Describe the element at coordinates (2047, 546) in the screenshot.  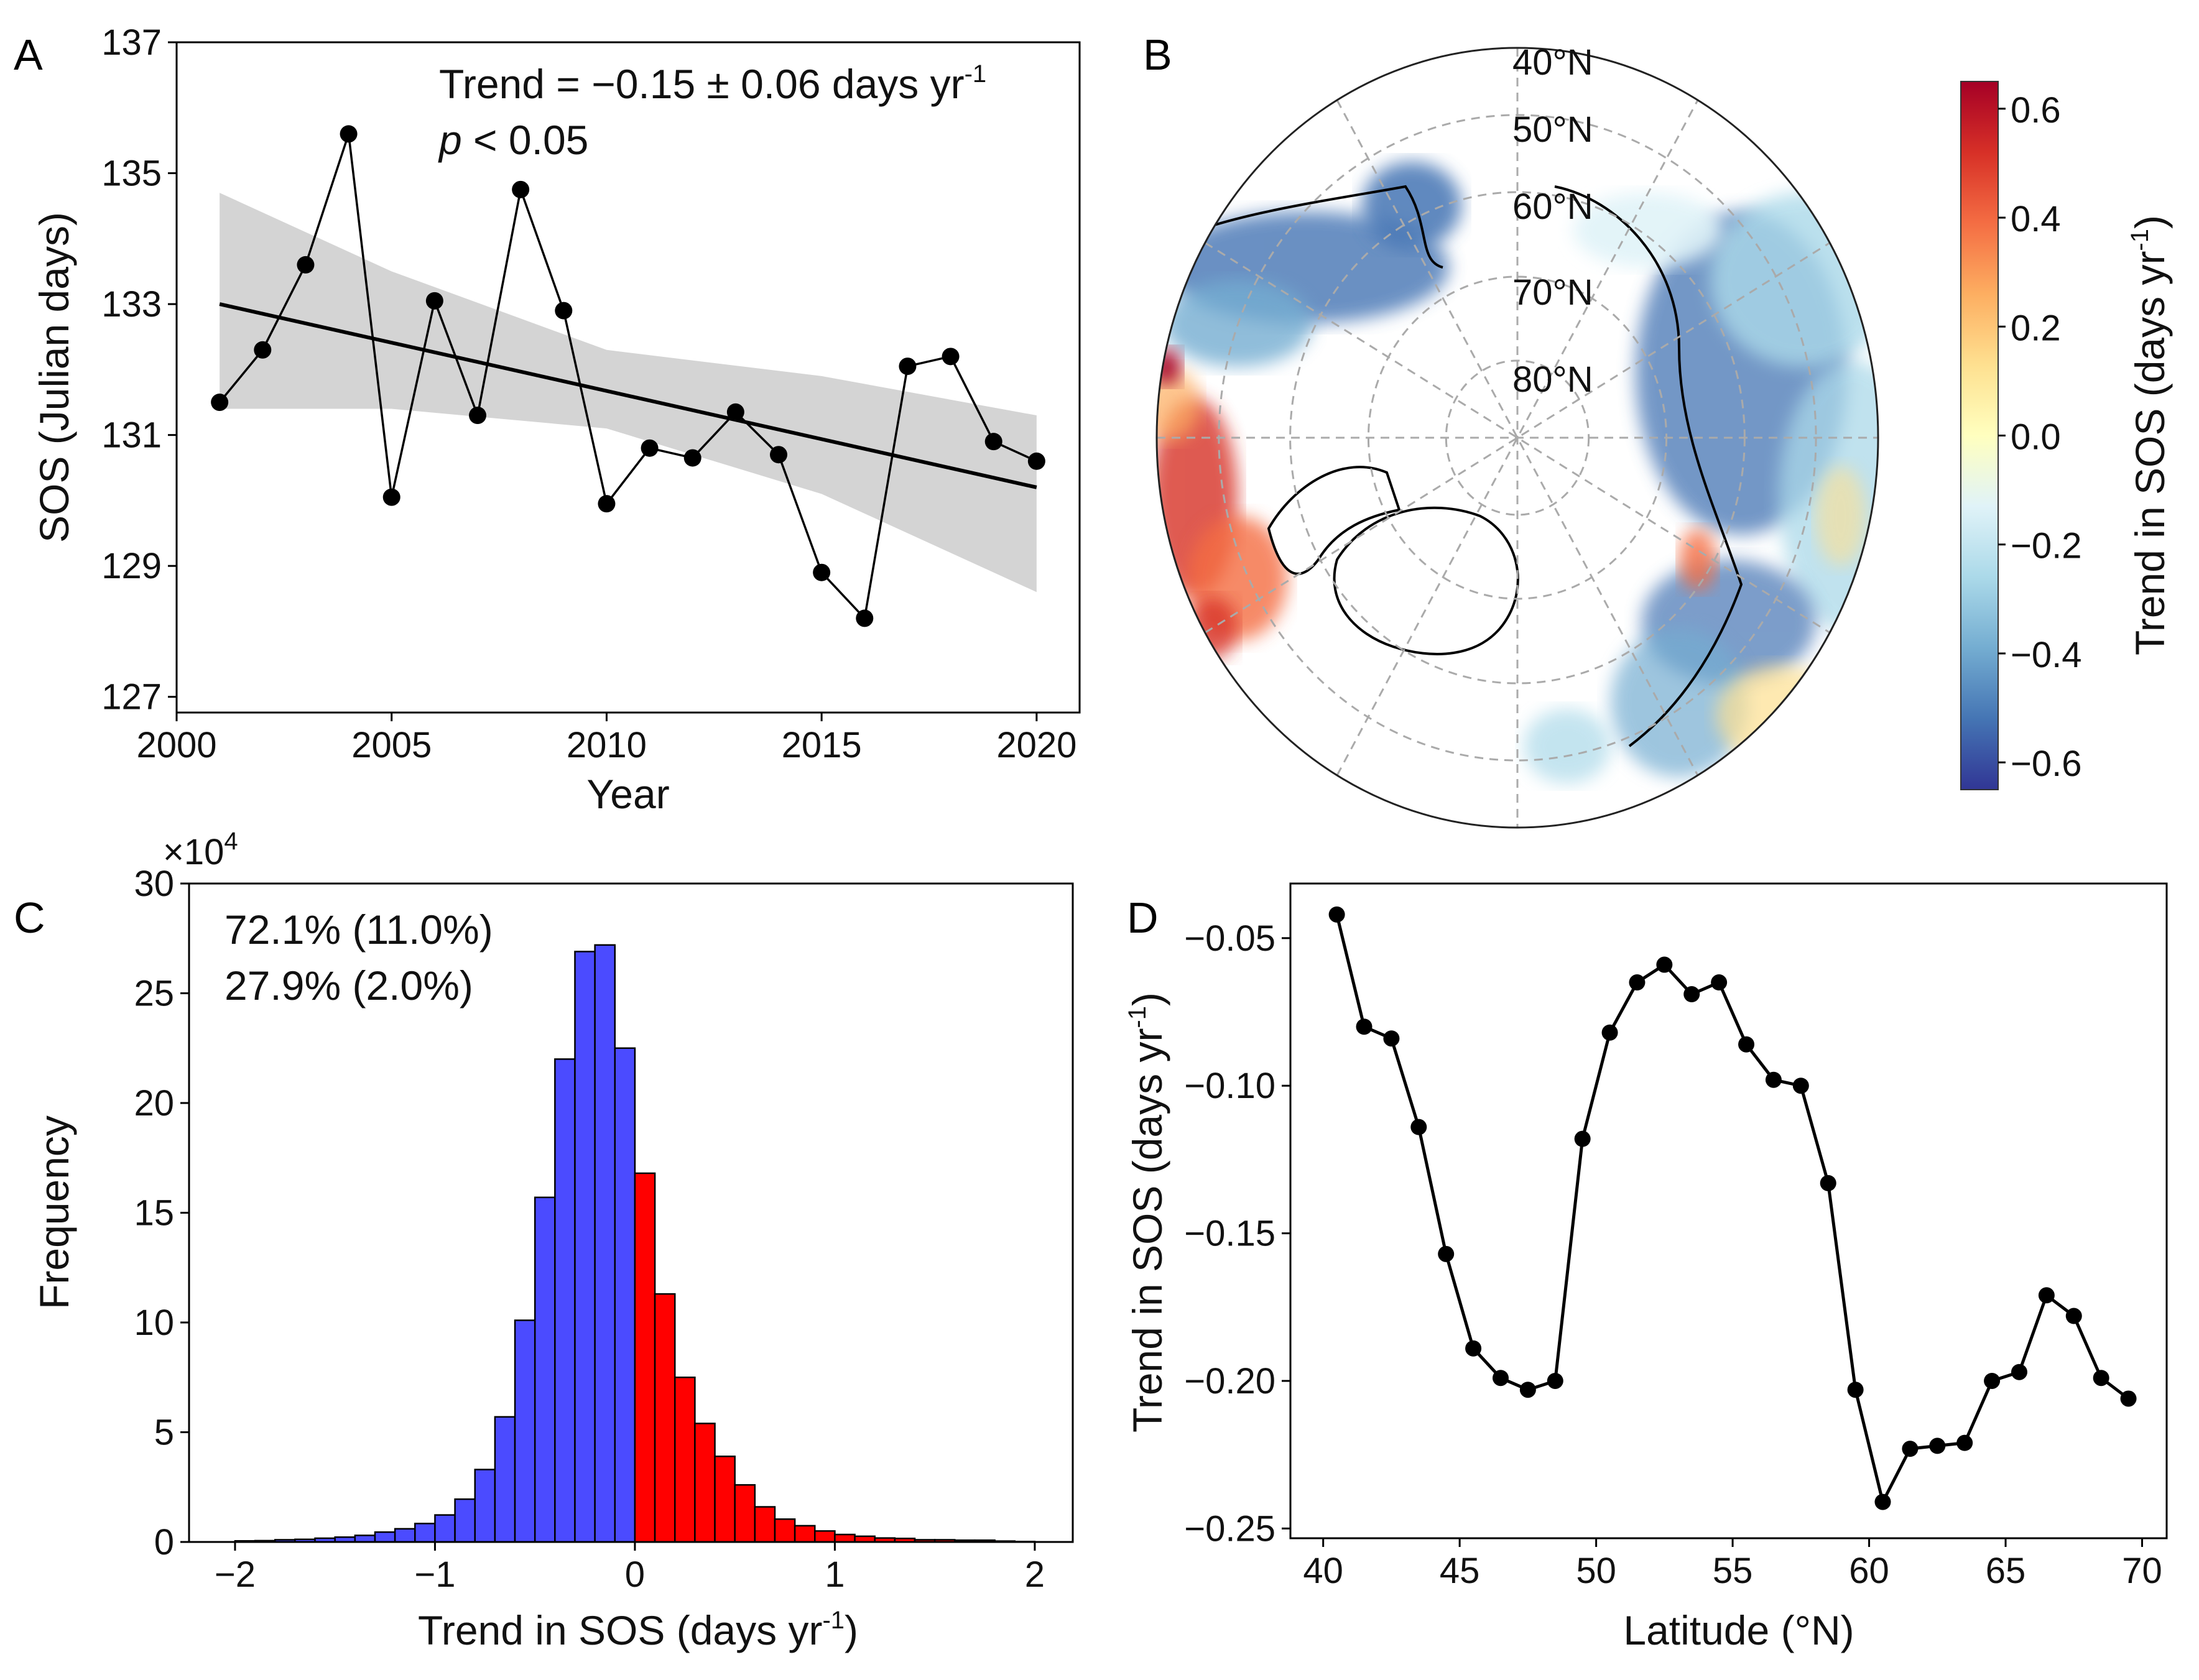
I see `colorbar-tick-label: −0.2` at that location.